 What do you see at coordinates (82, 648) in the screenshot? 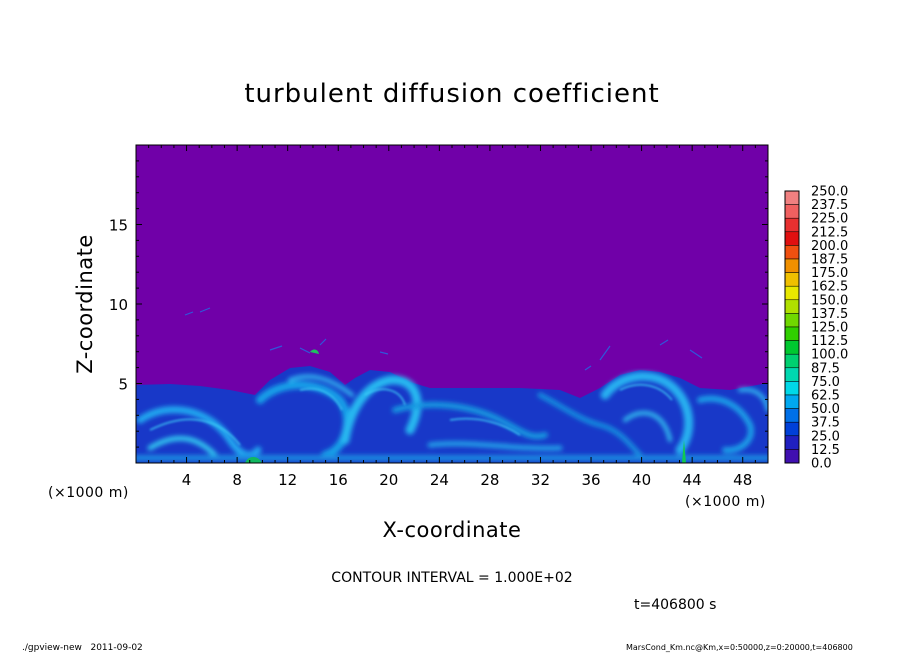
I see `footer-left: ./gpview-new 2011-09-02` at bounding box center [82, 648].